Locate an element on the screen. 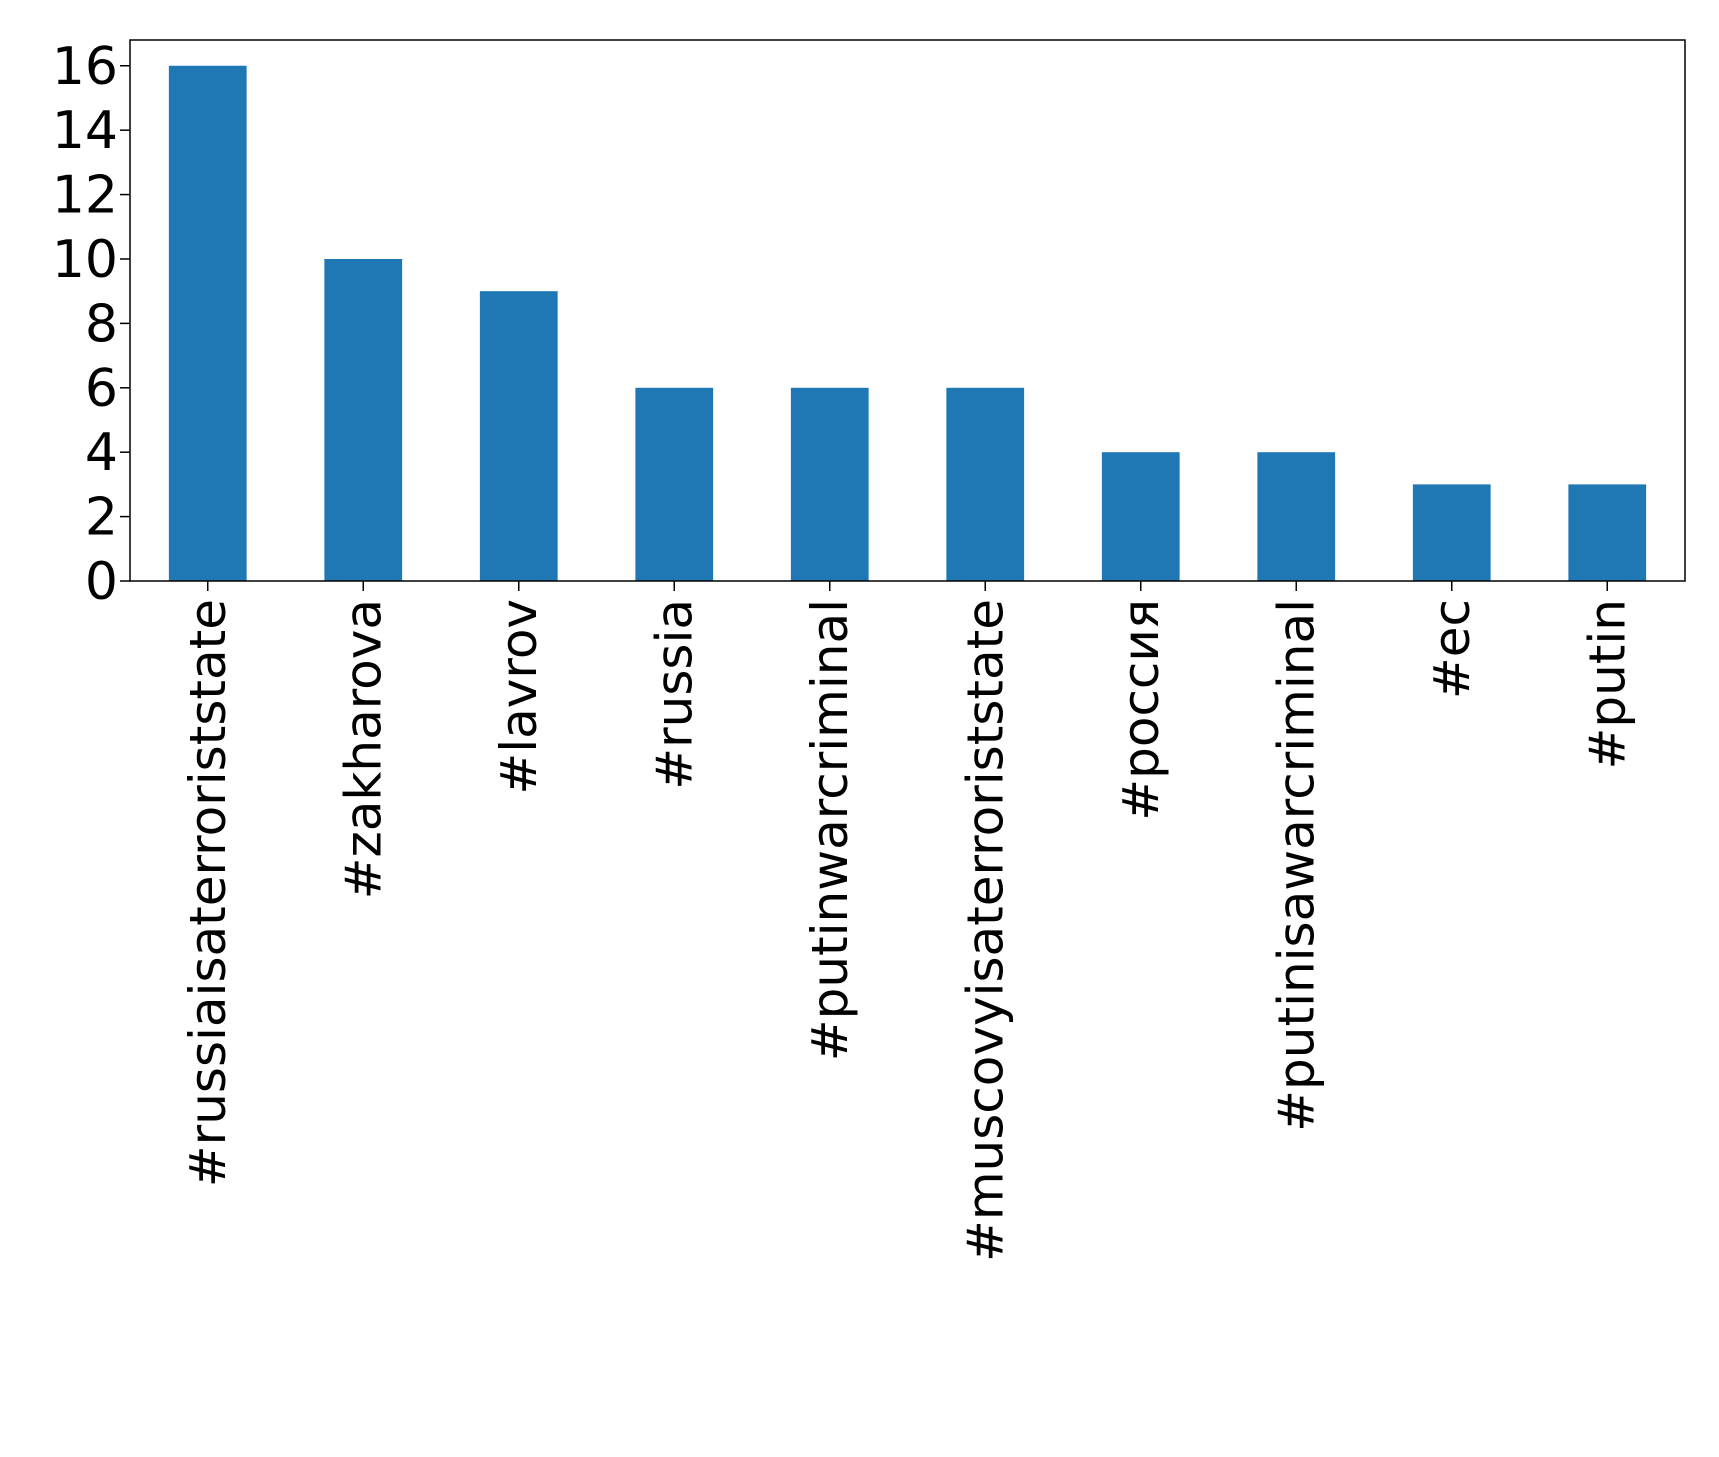 The height and width of the screenshot is (1457, 1719). y-tick-label: 10 is located at coordinates (85, 260).